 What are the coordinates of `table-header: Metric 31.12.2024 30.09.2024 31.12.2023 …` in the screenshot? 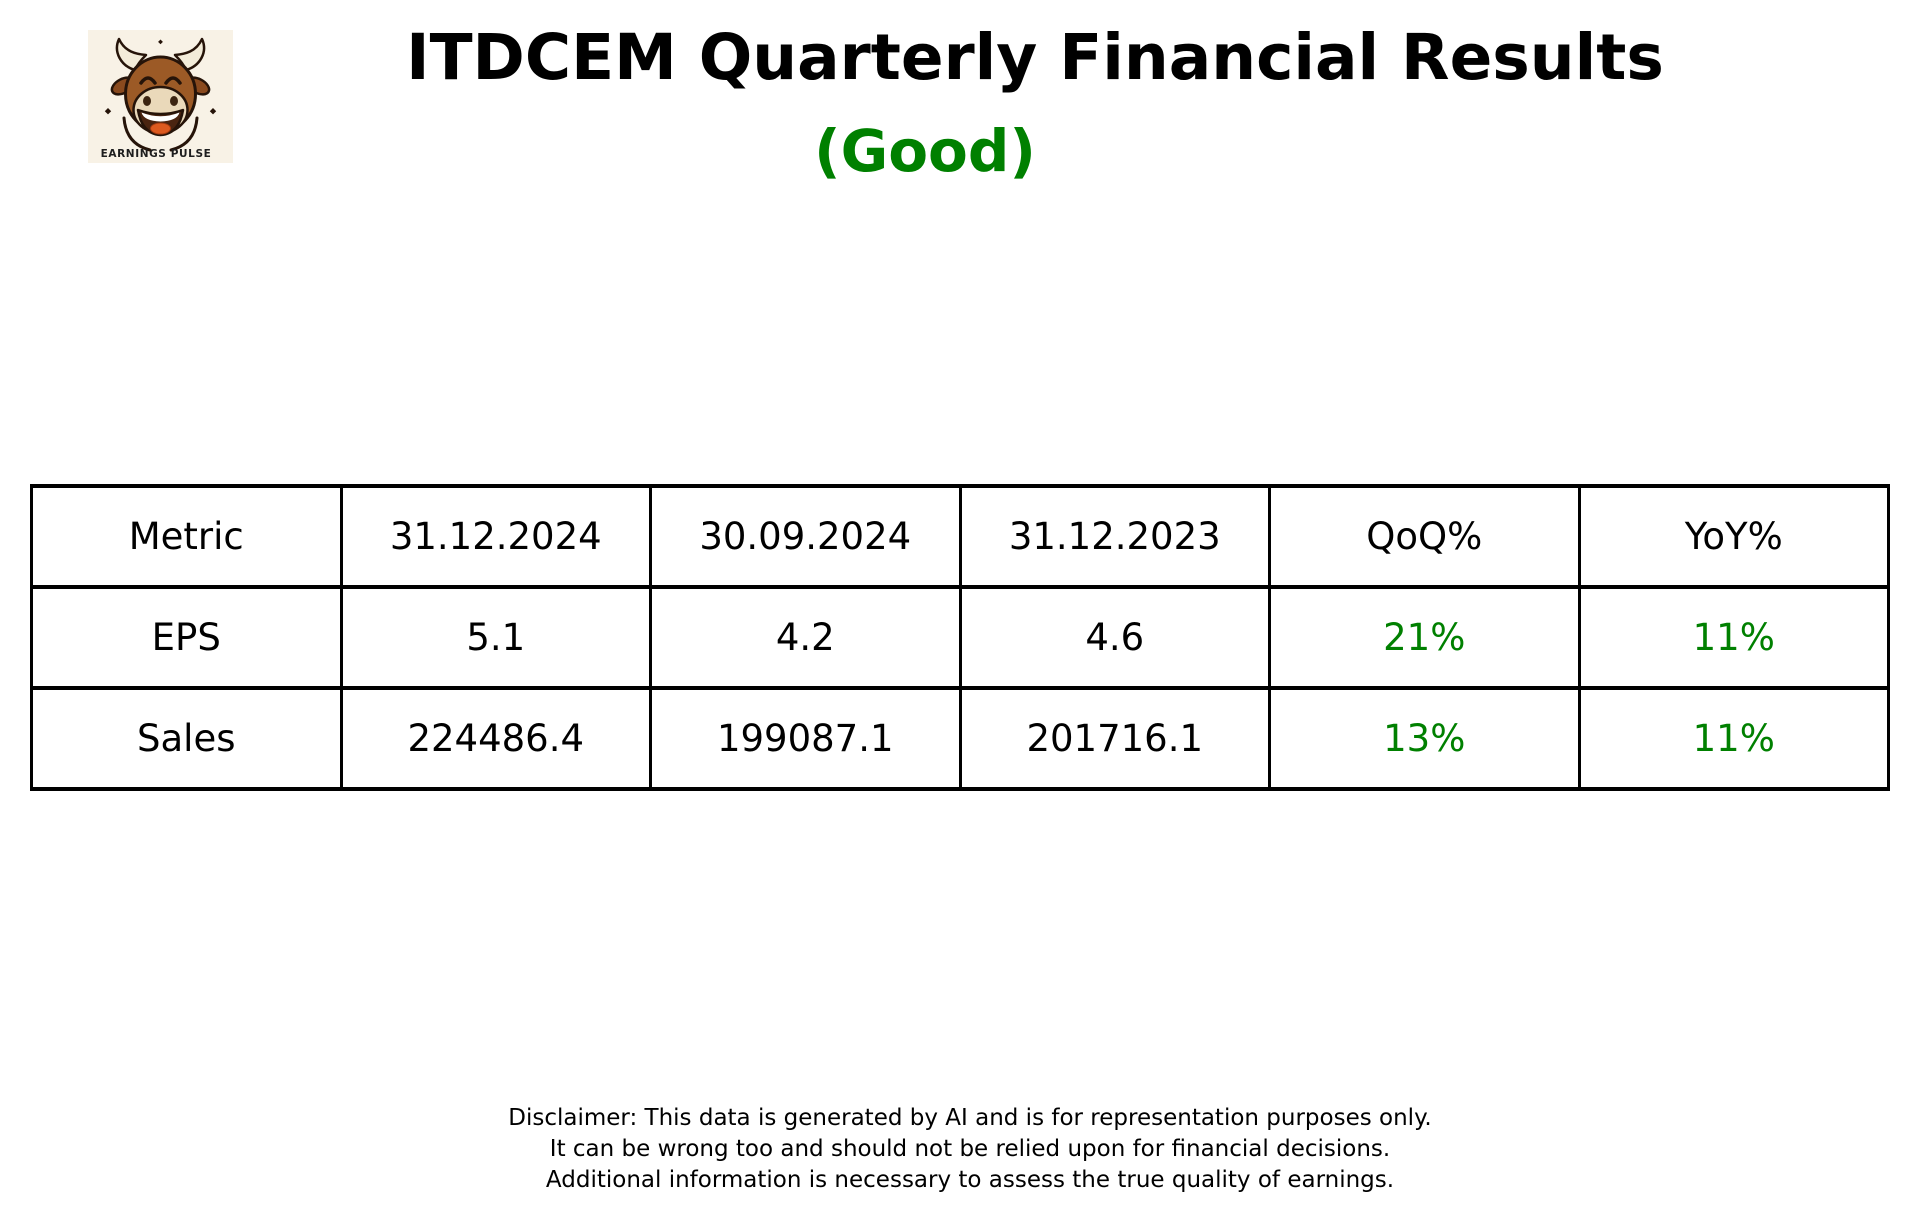 It's located at (960, 536).